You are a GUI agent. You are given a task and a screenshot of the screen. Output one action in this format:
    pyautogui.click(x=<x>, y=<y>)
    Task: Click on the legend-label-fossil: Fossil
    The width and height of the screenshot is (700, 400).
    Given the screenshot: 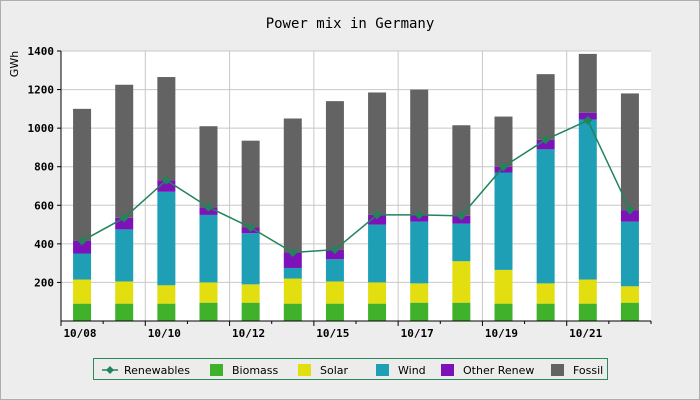 What is the action you would take?
    pyautogui.click(x=588, y=370)
    